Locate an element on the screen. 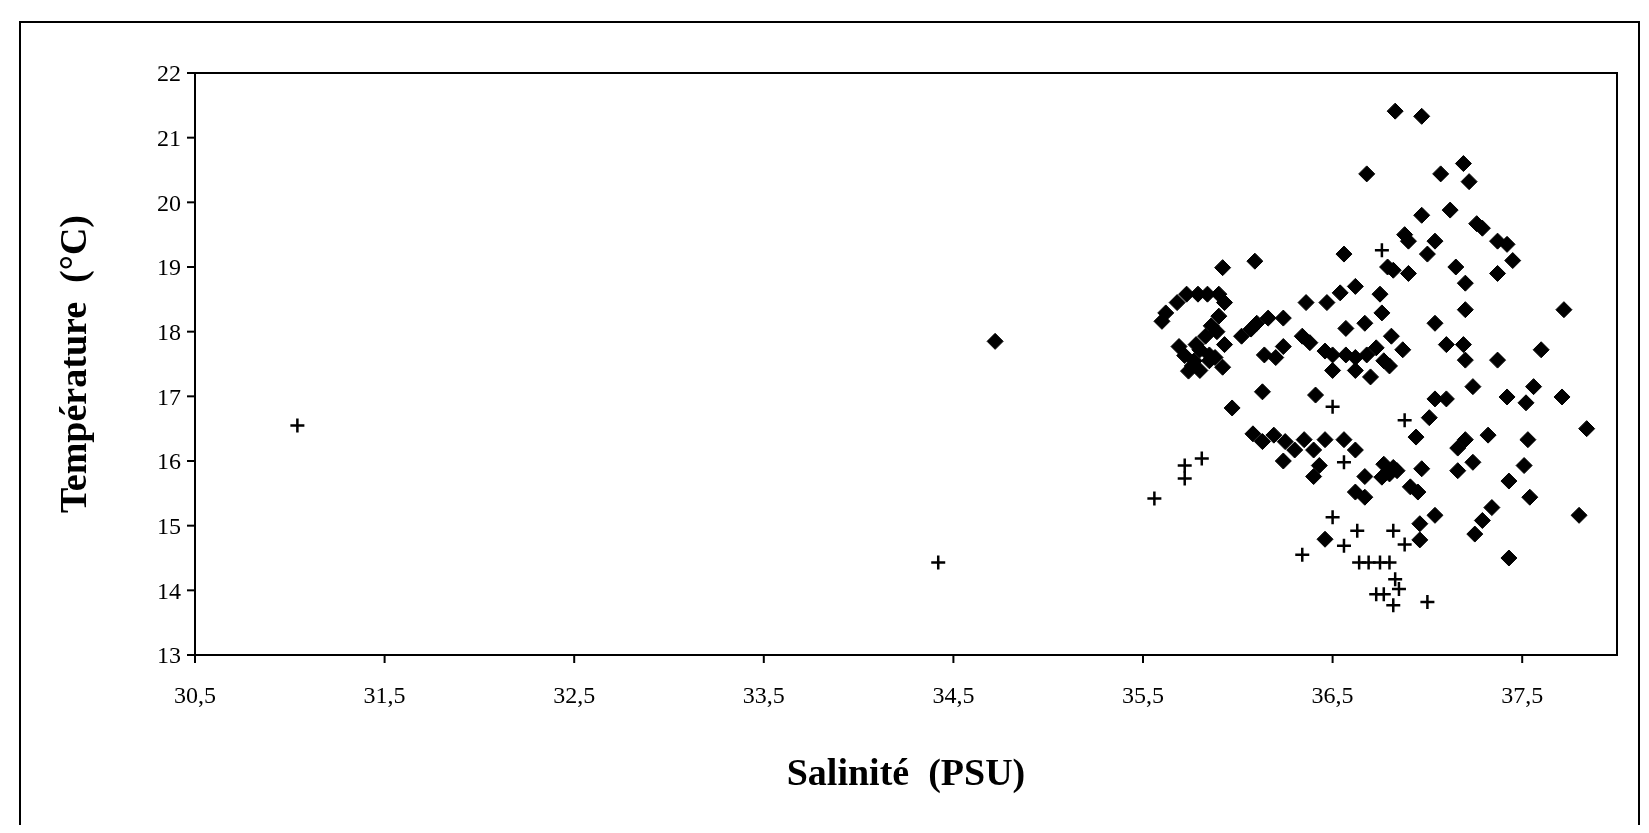  x-tick-label: 32,5 is located at coordinates (574, 695).